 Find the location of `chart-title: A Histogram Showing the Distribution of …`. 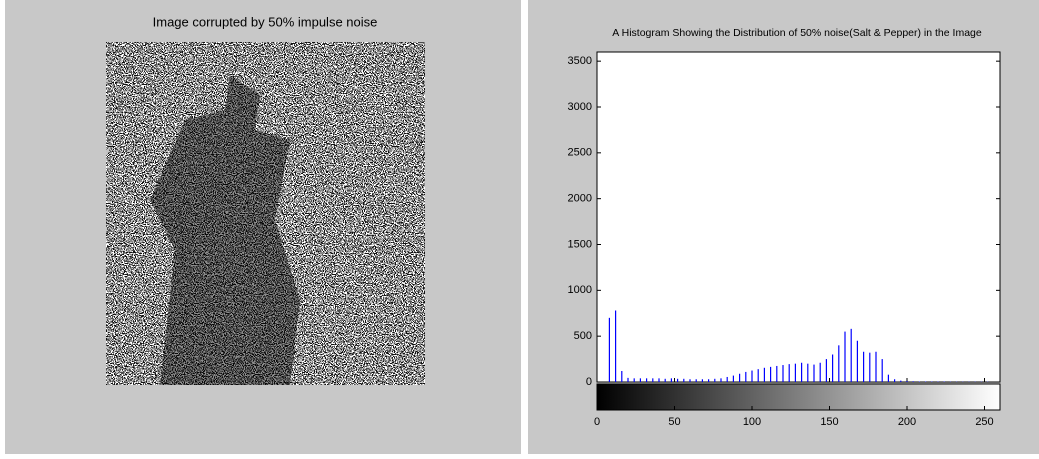

chart-title: A Histogram Showing the Distribution of … is located at coordinates (797, 33).